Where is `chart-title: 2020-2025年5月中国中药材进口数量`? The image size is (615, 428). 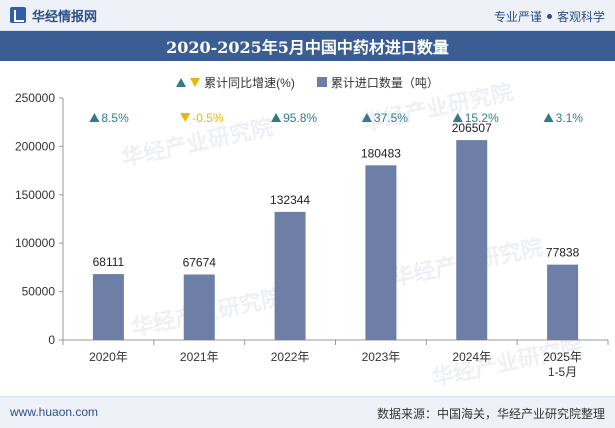
chart-title: 2020-2025年5月中国中药材进口数量 is located at coordinates (307, 46).